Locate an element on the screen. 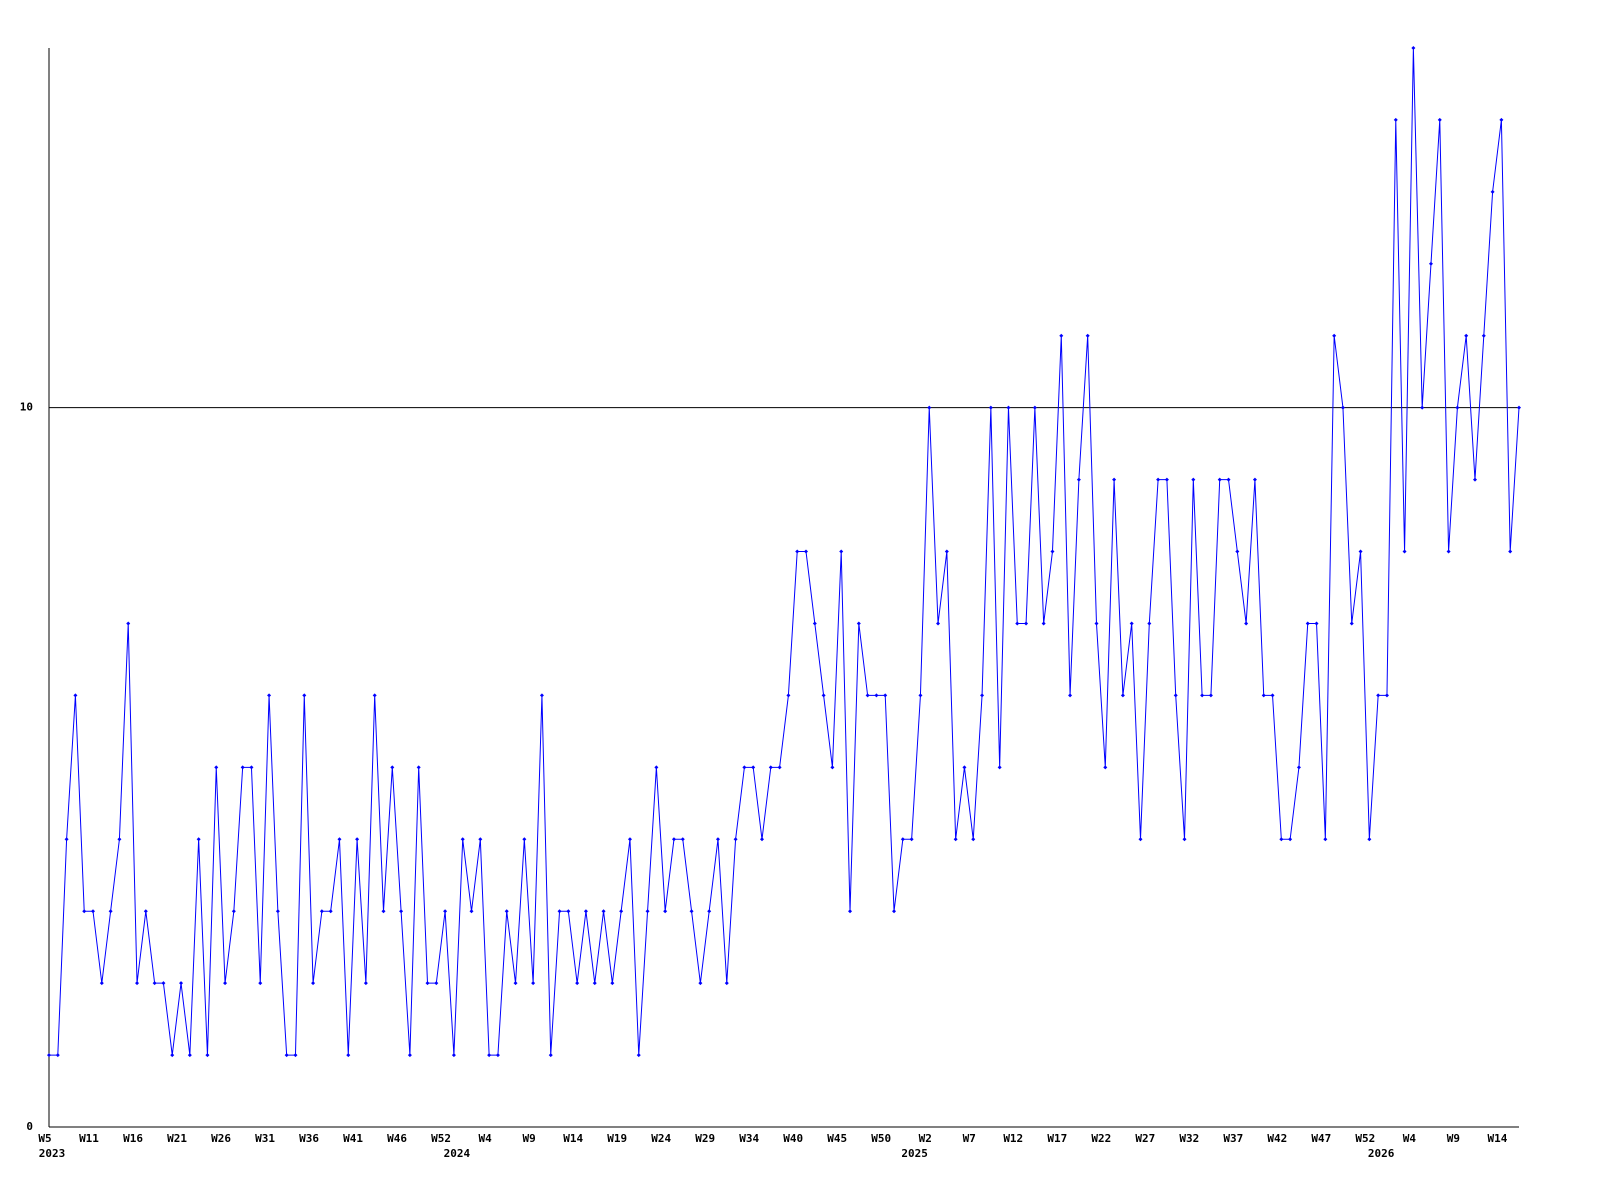 Image resolution: width=1600 pixels, height=1200 pixels. x-tick-label: W27 is located at coordinates (1145, 1138).